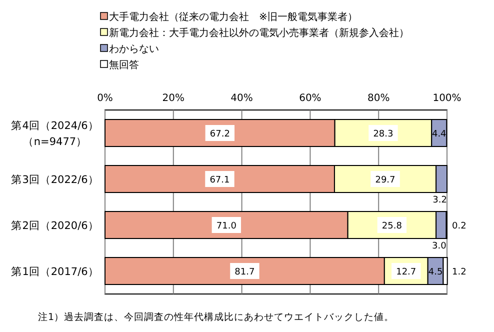 The width and height of the screenshot is (494, 332). I want to click on text: 注1）過去調査は、今回調査の性年代構成比にあわせてウエイトバックした値。, so click(216, 317).